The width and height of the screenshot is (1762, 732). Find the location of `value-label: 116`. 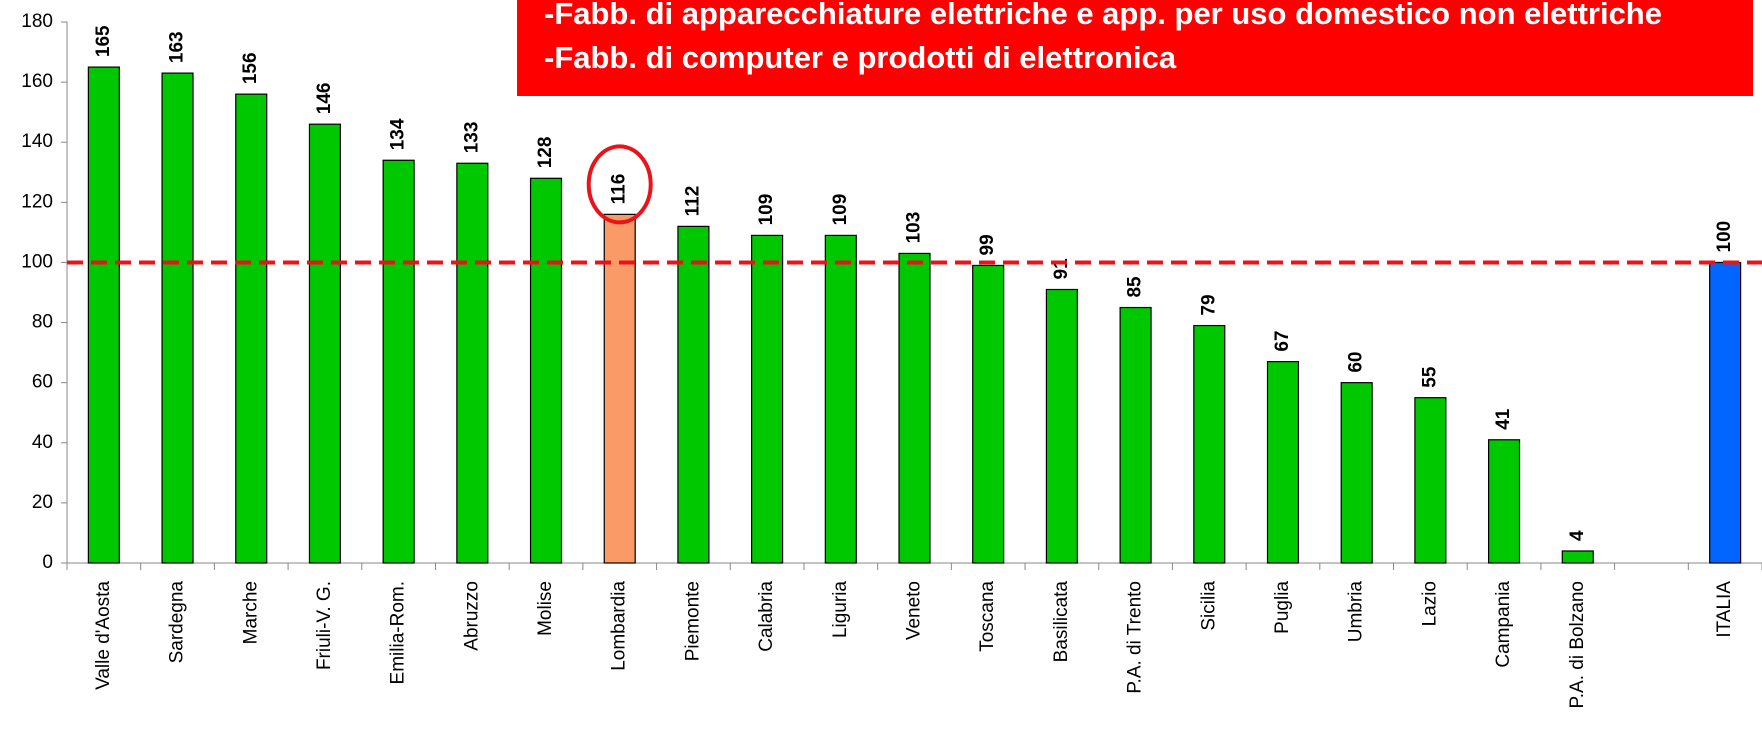

value-label: 116 is located at coordinates (619, 189).